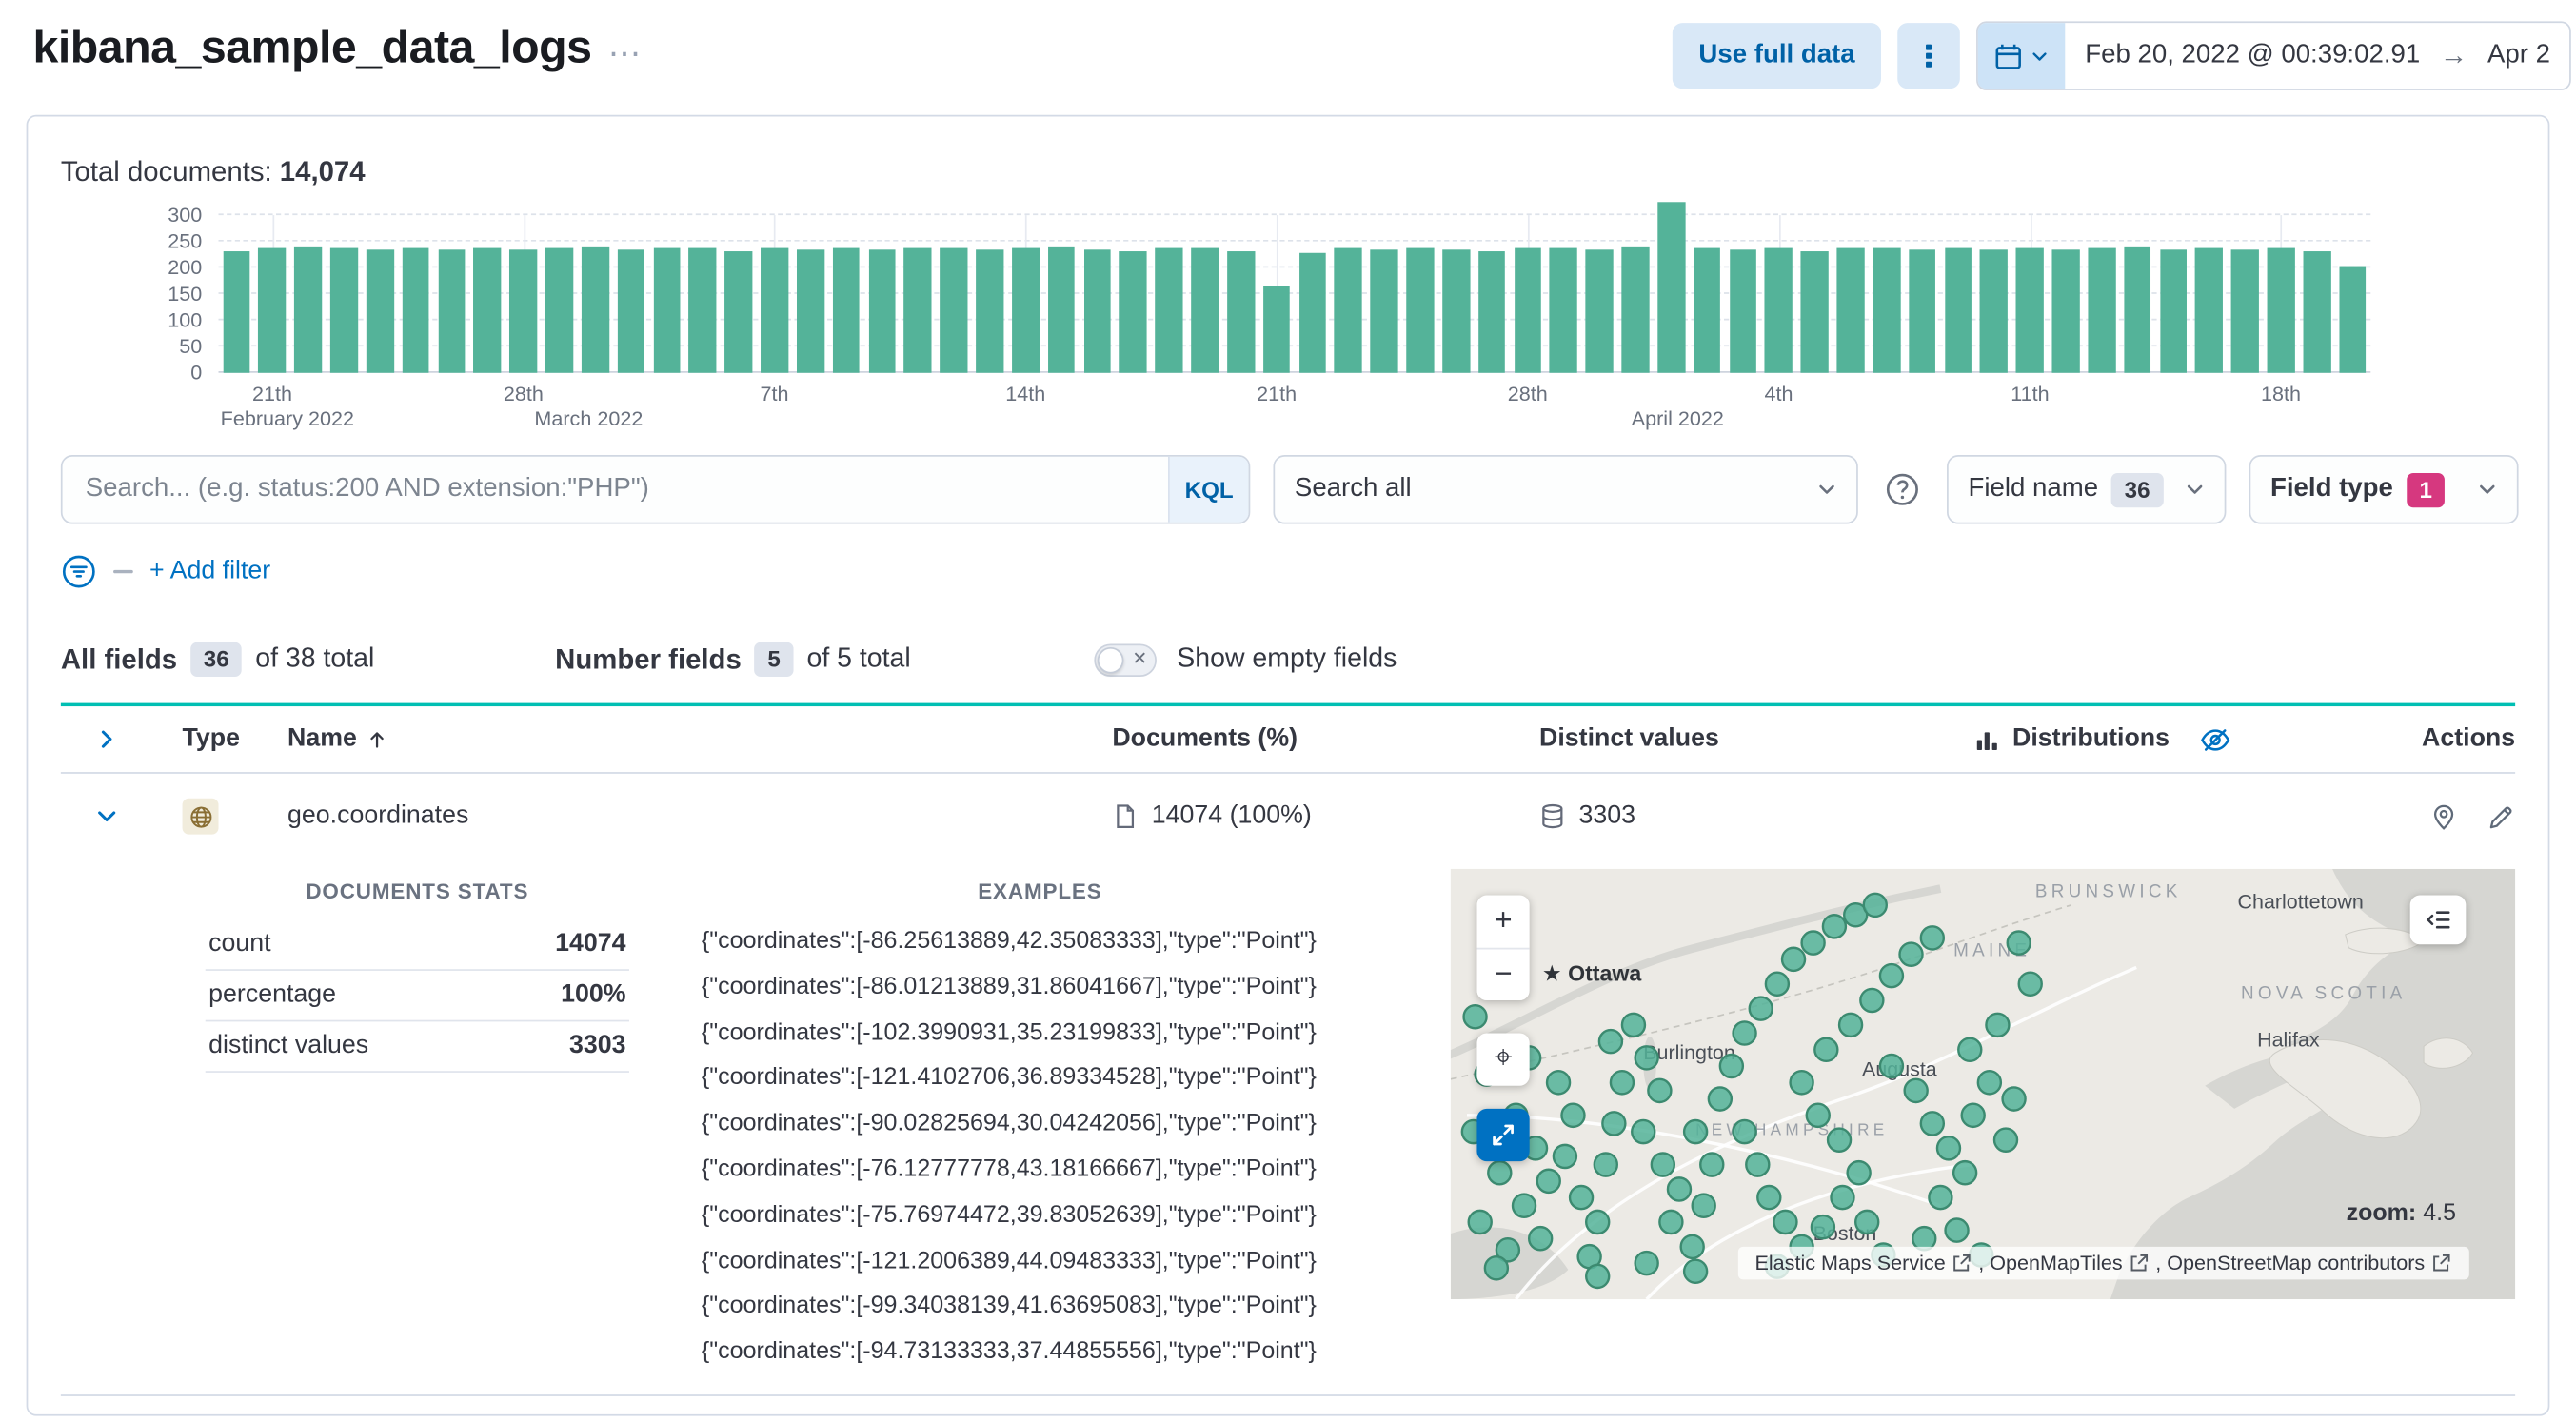 The image size is (2576, 1422). Describe the element at coordinates (119, 658) in the screenshot. I see `all-fields-label: All fields` at that location.